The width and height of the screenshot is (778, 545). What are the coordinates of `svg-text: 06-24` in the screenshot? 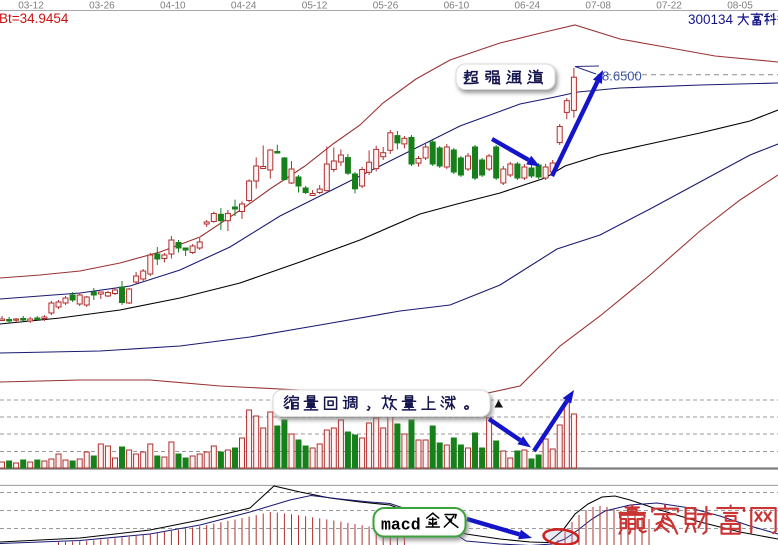 It's located at (528, 6).